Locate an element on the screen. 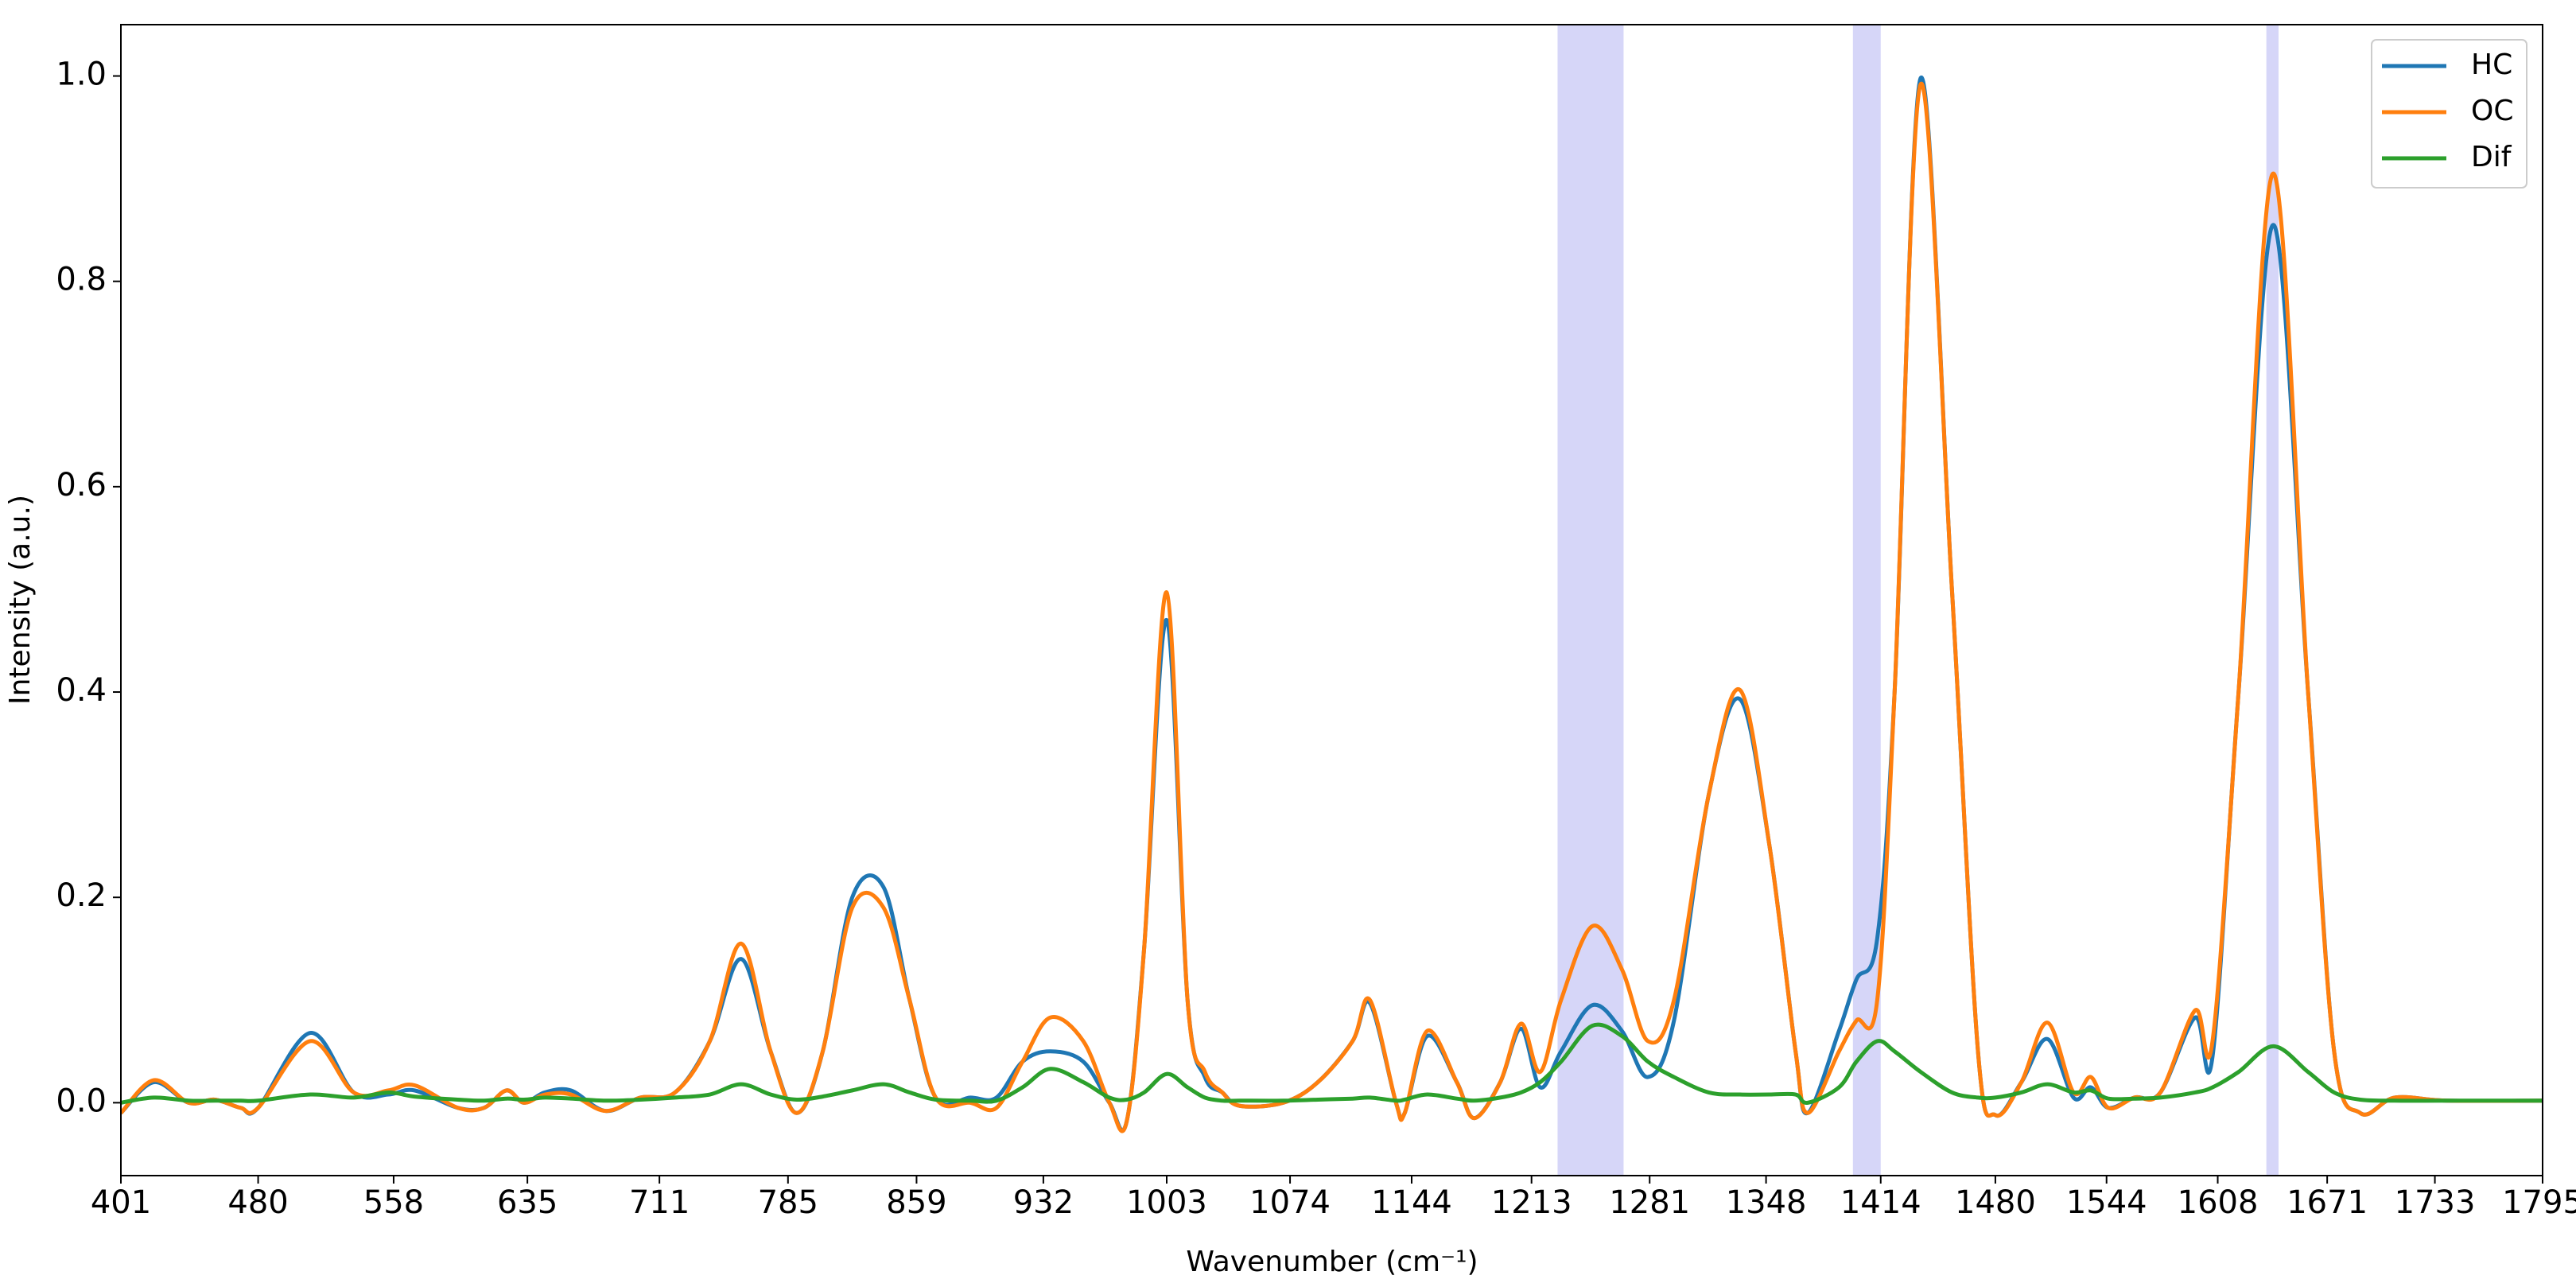 The image size is (2576, 1283). x-tick-label: 1144 is located at coordinates (1411, 1202).